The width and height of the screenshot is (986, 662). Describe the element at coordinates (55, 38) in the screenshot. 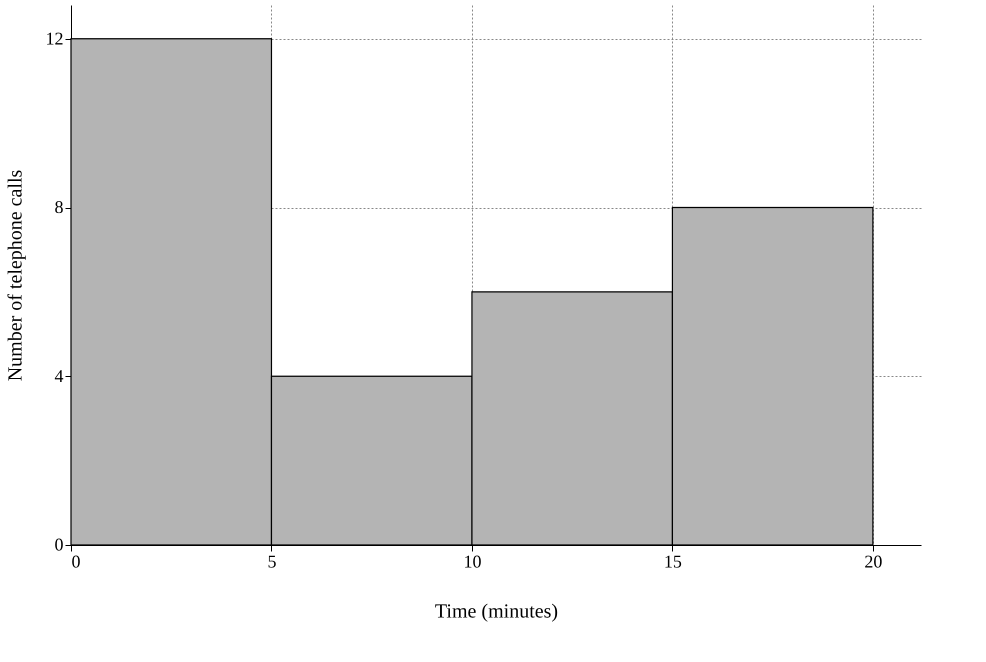

I see `y-tick-label: 12` at that location.